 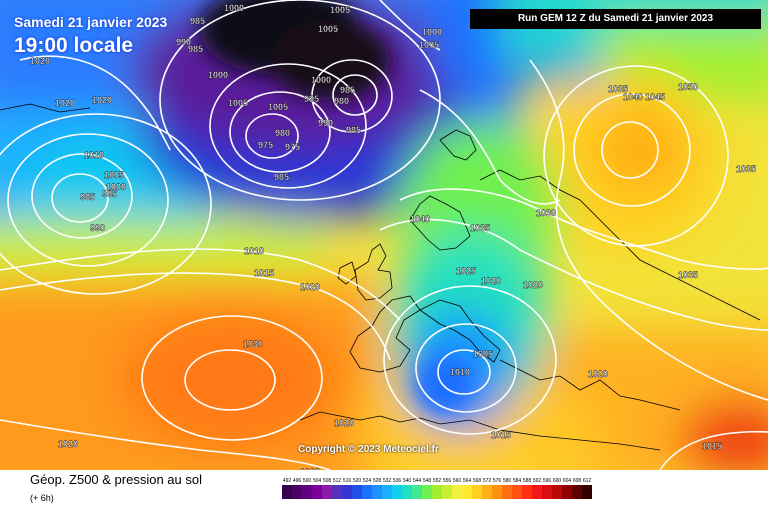 I want to click on scale-label: 612, so click(x=587, y=481).